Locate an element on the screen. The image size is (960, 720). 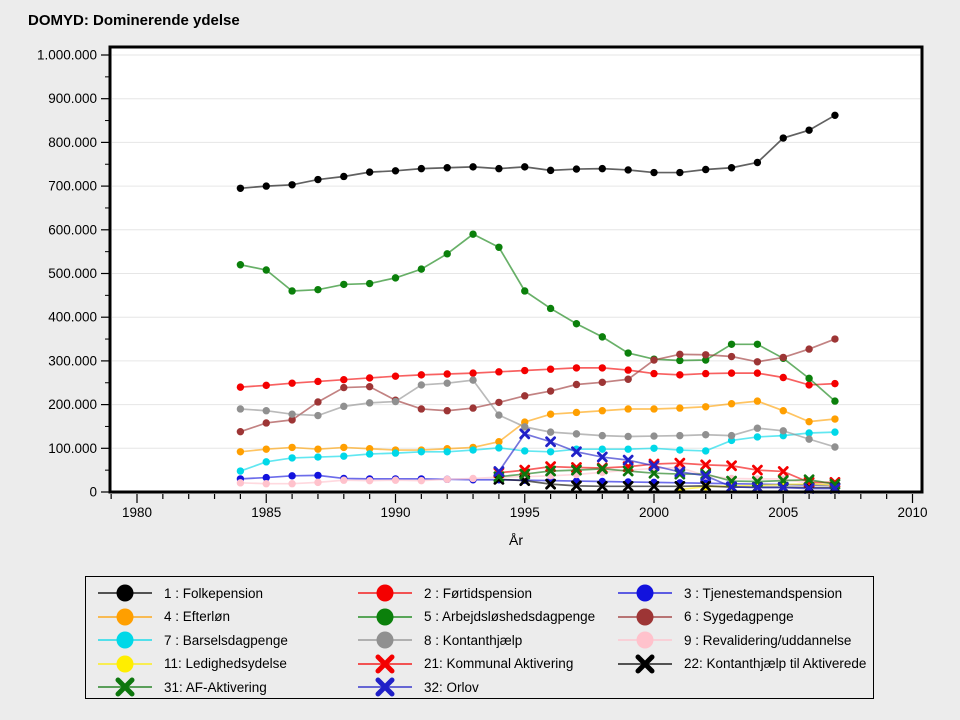
legend-label: 8 : Kontanthjælp is located at coordinates (473, 640).